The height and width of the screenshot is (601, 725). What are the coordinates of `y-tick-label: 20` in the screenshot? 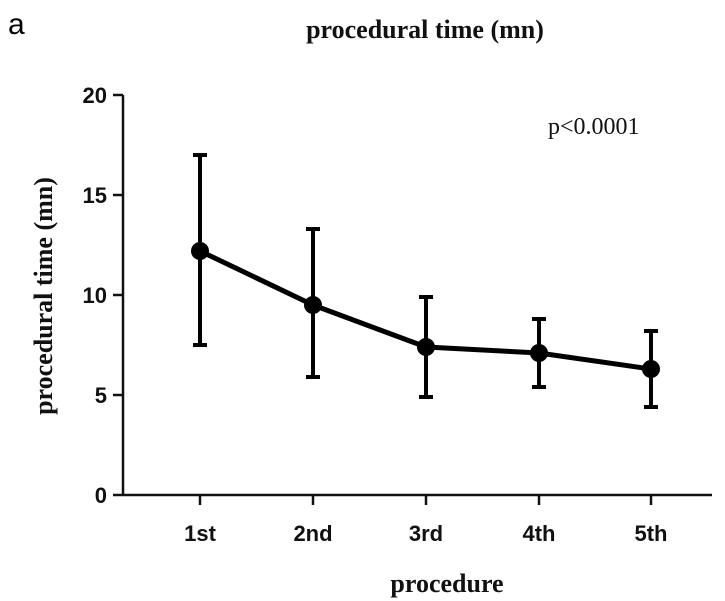 It's located at (95, 95).